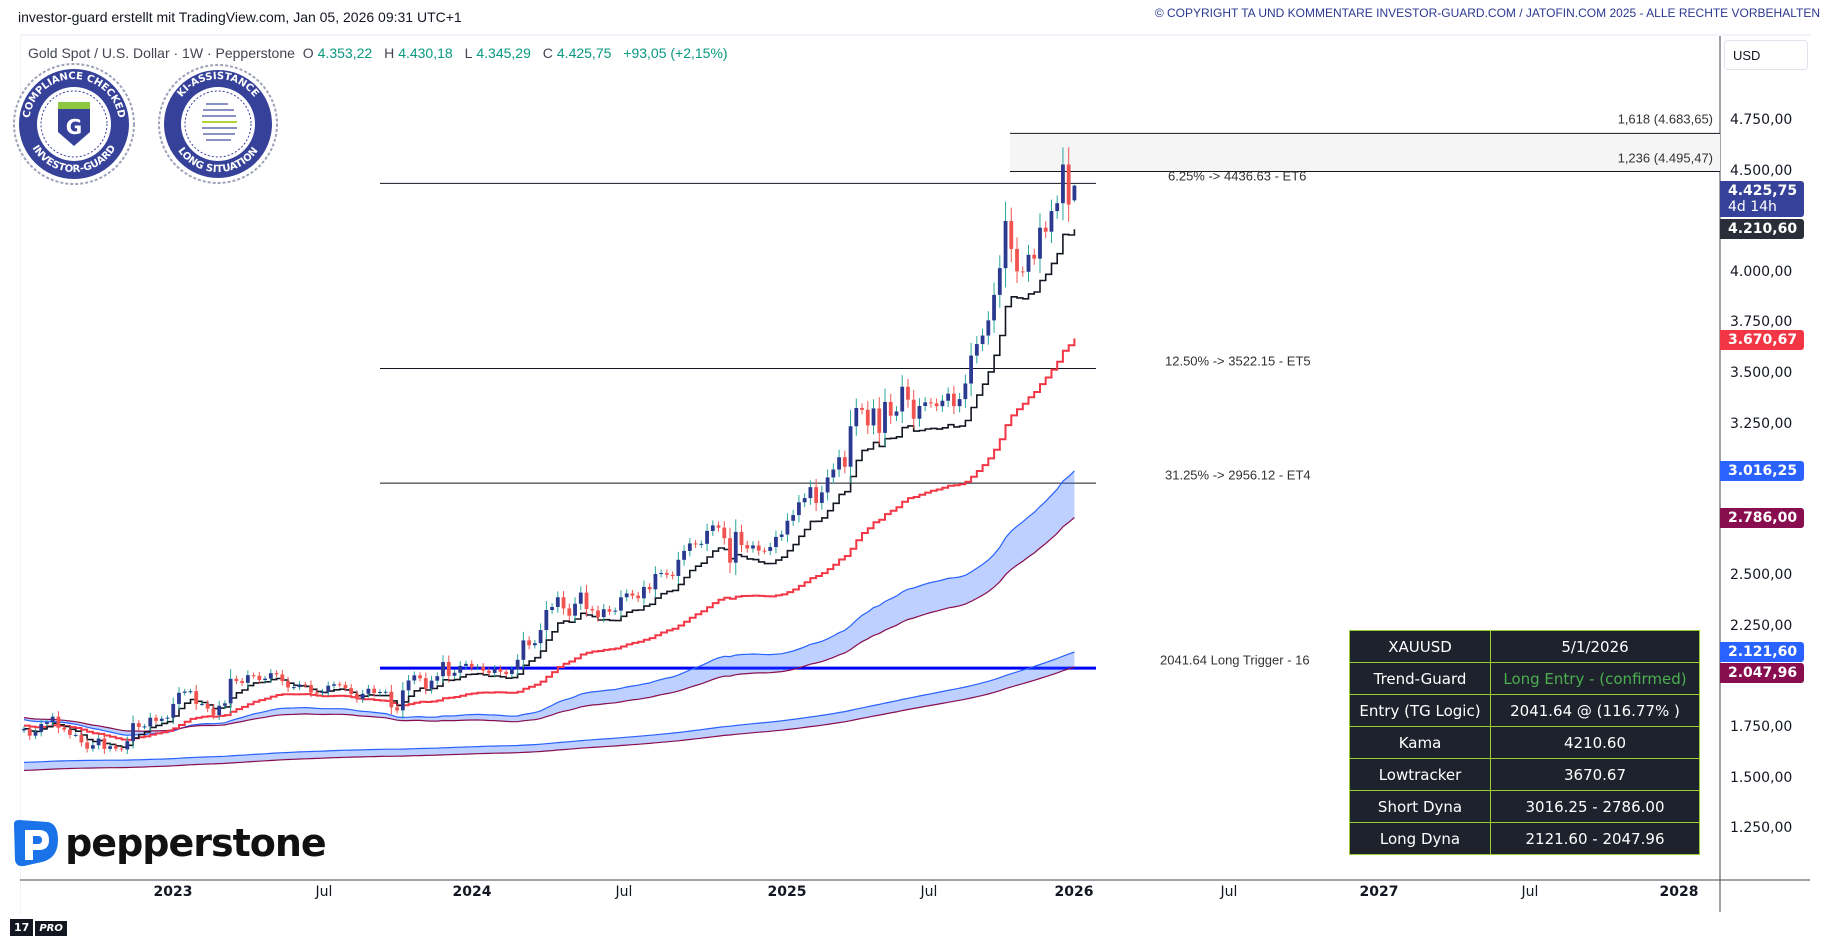  What do you see at coordinates (1235, 660) in the screenshot?
I see `long-trigger-label: 2041.64 Long Trigger - 16` at bounding box center [1235, 660].